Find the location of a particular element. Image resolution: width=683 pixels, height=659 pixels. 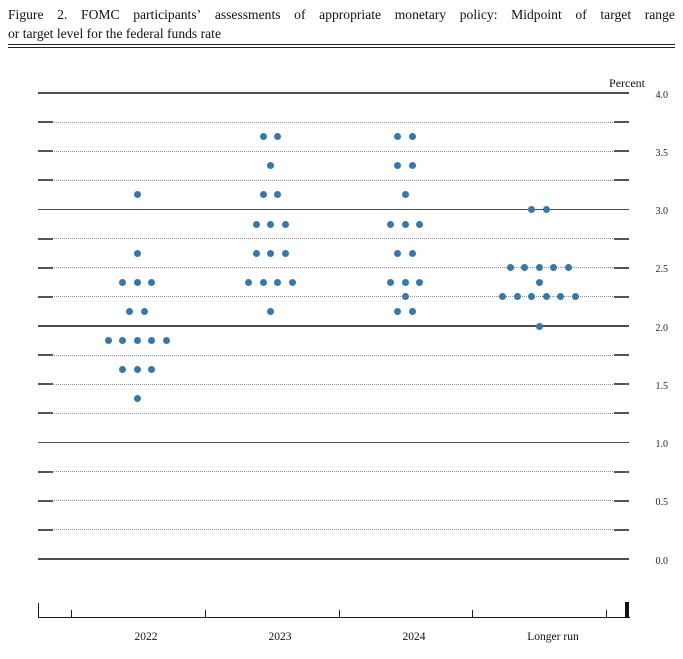

dot-2023-2.625 is located at coordinates (270, 253).